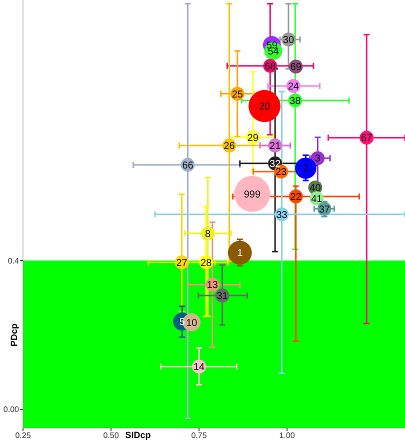 This screenshot has height=440, width=405. I want to click on series-label: 13, so click(212, 286).